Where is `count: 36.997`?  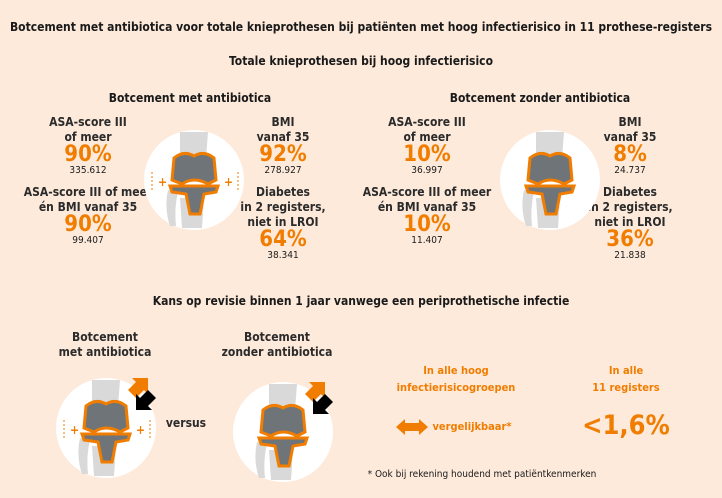
count: 36.997 is located at coordinates (427, 170).